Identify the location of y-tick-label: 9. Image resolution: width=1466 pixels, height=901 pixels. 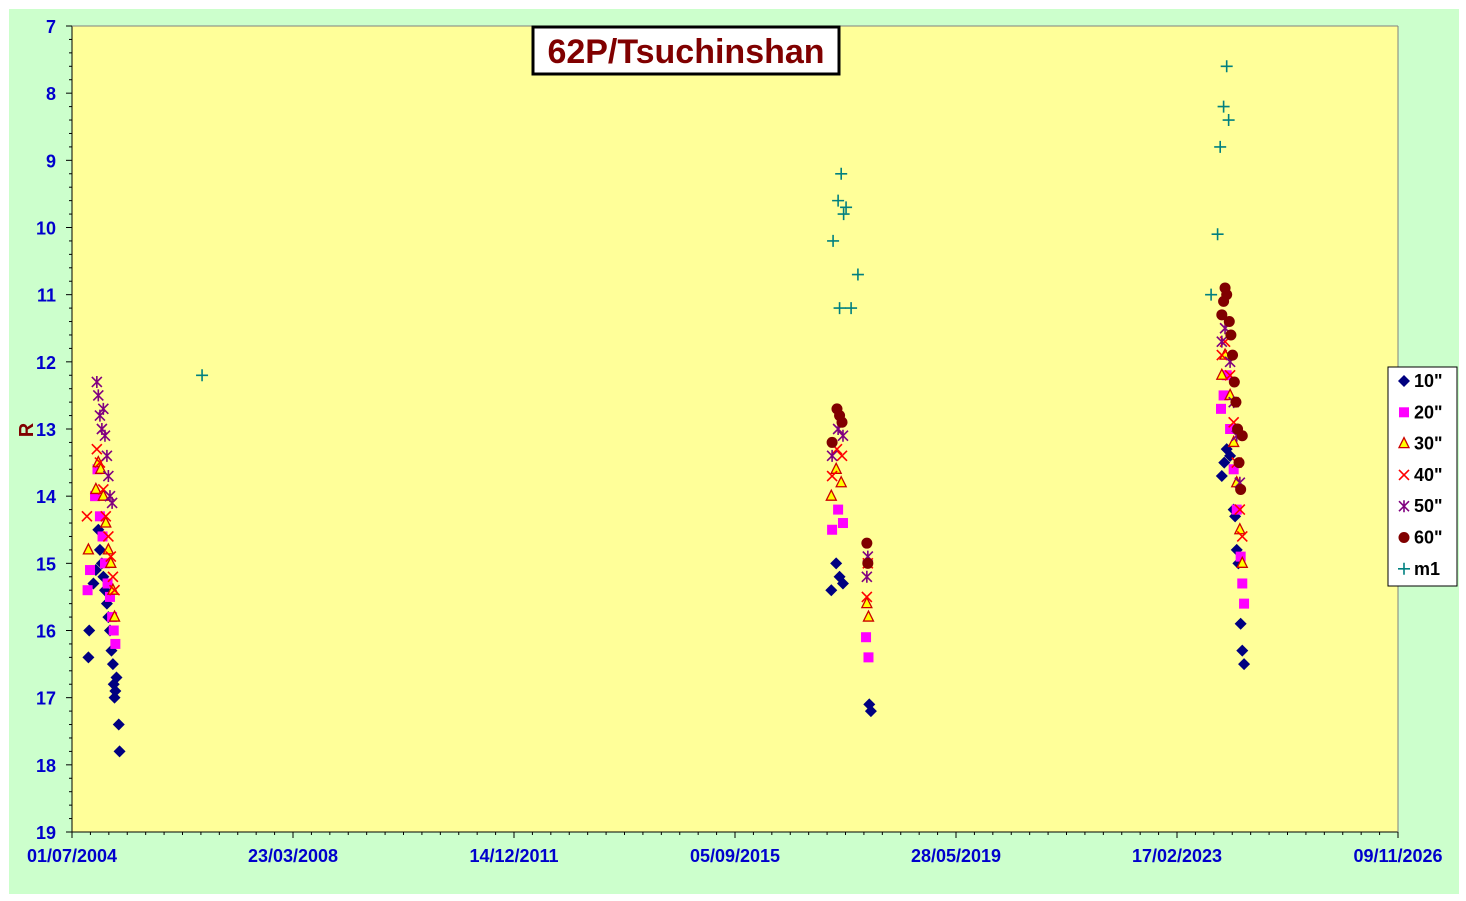
(51, 161).